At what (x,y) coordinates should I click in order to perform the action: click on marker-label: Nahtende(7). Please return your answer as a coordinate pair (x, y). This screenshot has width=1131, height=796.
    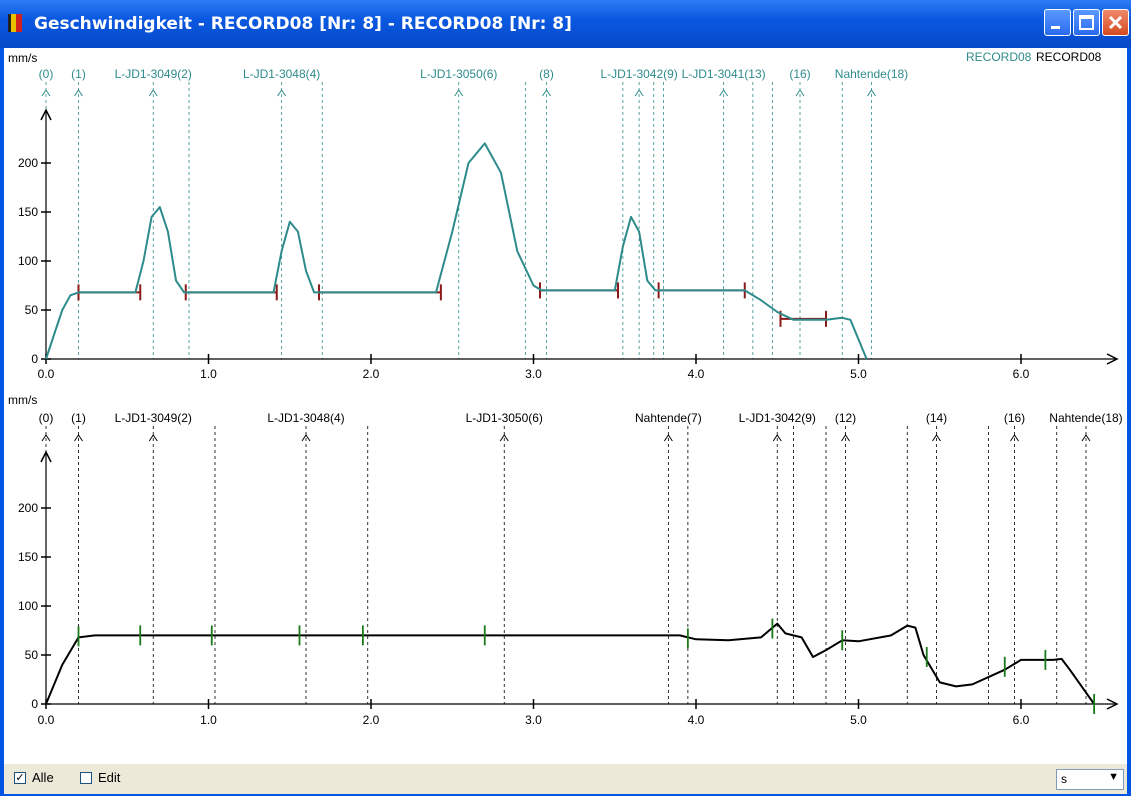
    Looking at the image, I should click on (668, 418).